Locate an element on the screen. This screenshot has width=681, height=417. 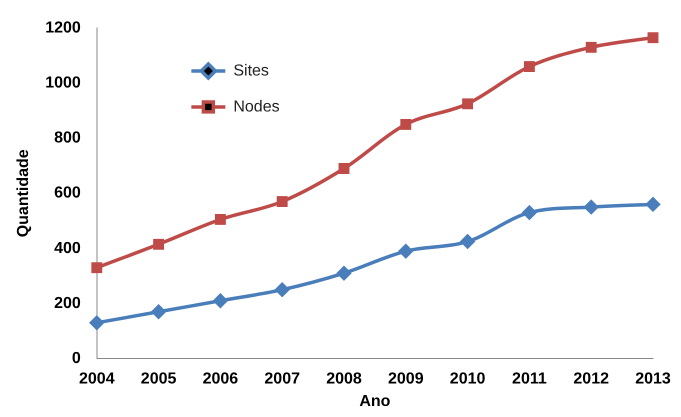
x-tick-label: 2007 is located at coordinates (282, 379).